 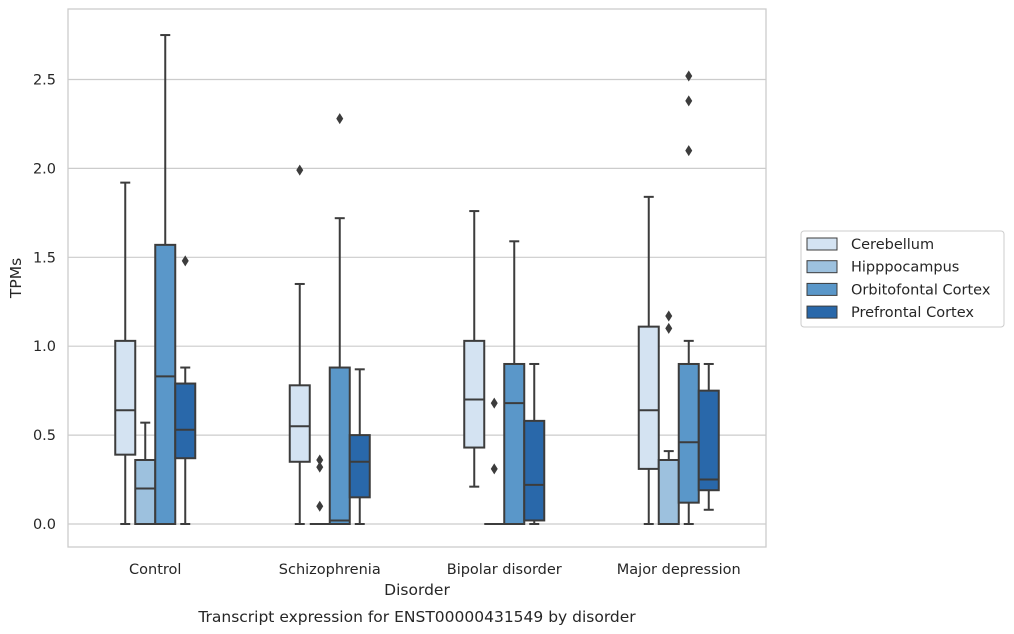 What do you see at coordinates (155, 570) in the screenshot?
I see `x-tick-label: Control` at bounding box center [155, 570].